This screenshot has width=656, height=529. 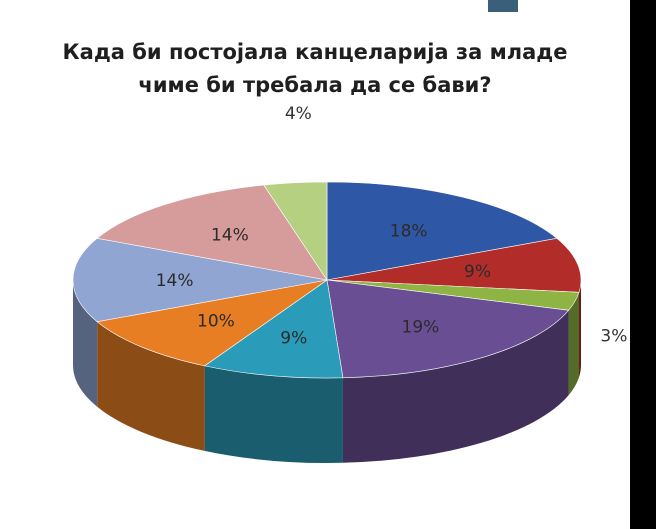 What do you see at coordinates (421, 327) in the screenshot?
I see `pie-label-3: 19%` at bounding box center [421, 327].